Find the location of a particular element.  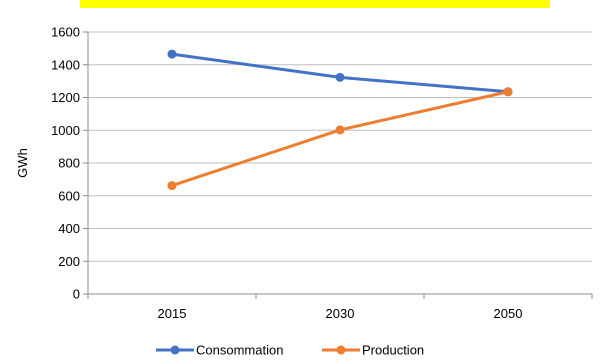

legend-label-production: Production is located at coordinates (393, 350).